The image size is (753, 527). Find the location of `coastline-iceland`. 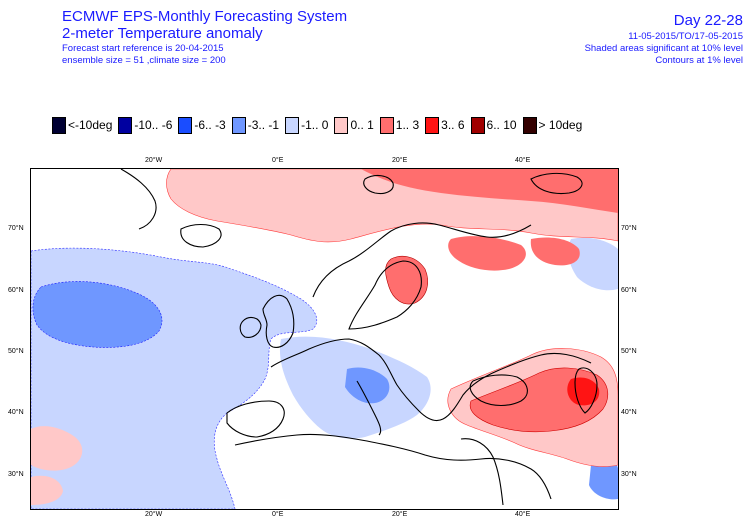

coastline-iceland is located at coordinates (201, 235).